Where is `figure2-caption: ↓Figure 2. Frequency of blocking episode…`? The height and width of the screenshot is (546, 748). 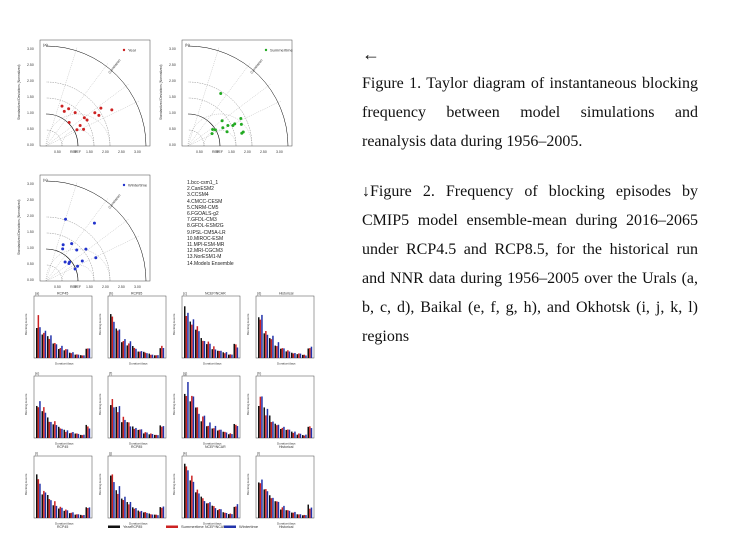 figure2-caption: ↓Figure 2. Frequency of blocking episode… is located at coordinates (530, 264).